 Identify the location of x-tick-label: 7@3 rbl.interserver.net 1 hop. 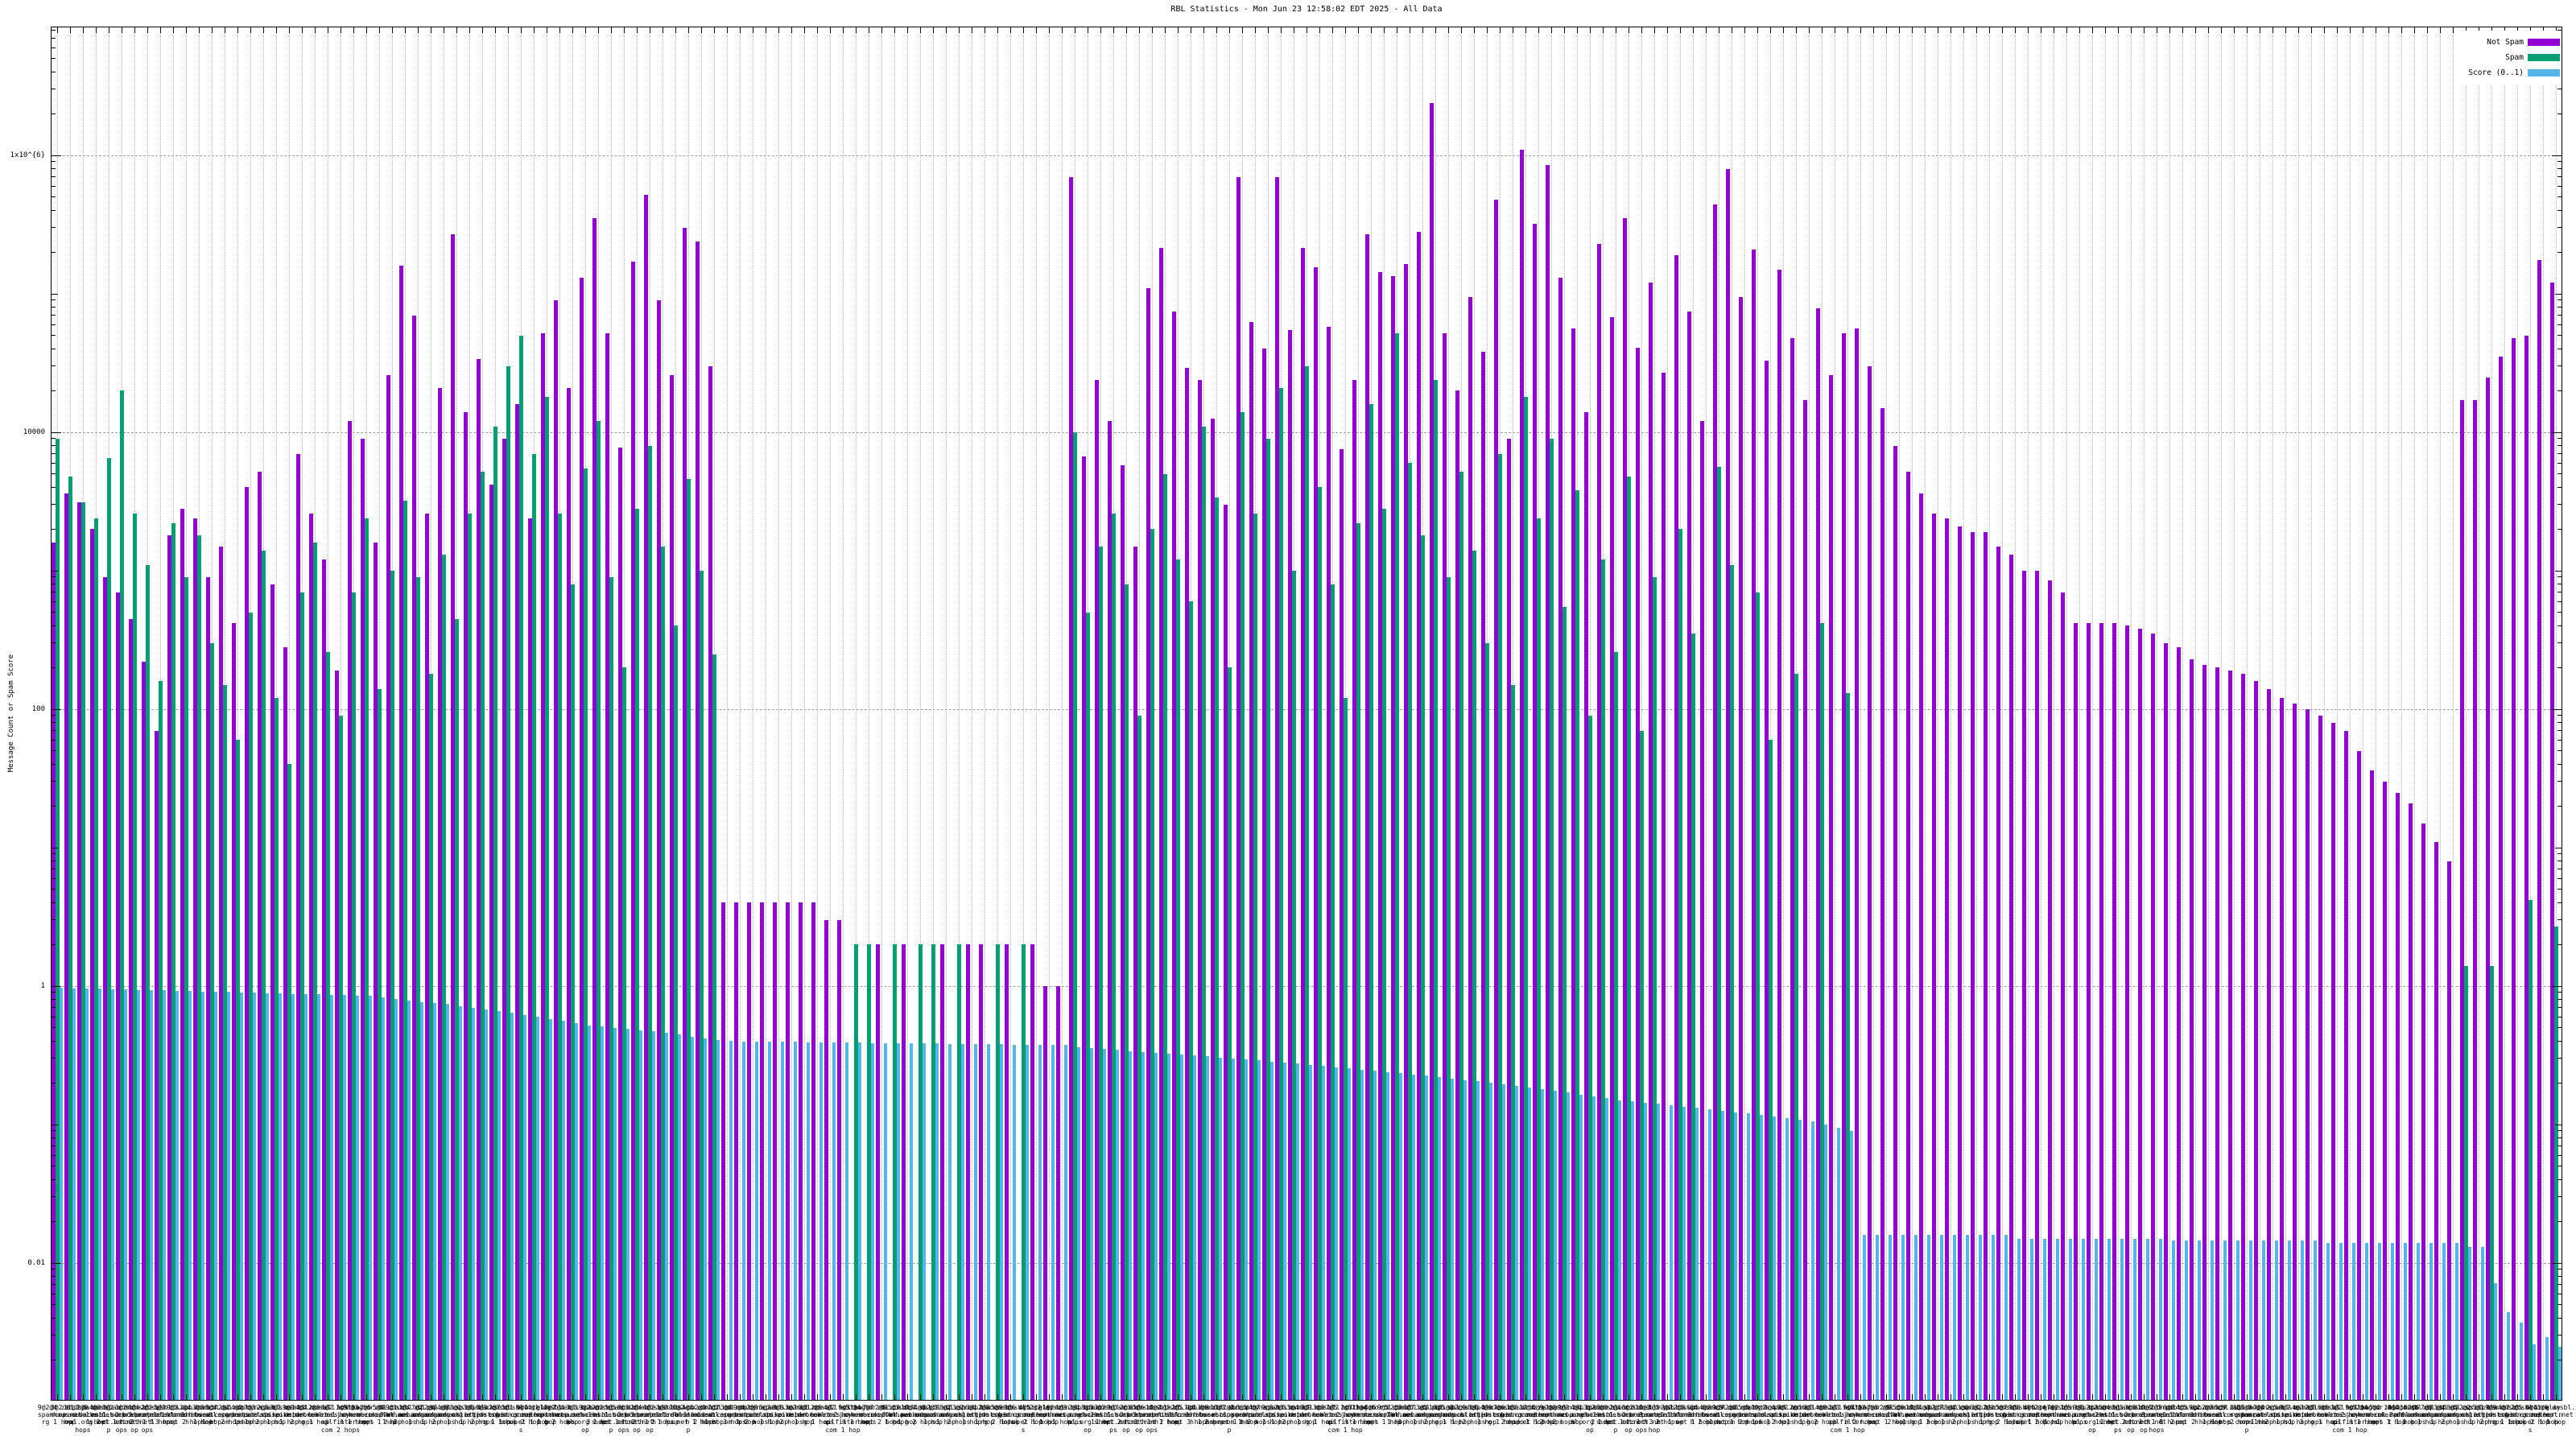
(1886, 1415).